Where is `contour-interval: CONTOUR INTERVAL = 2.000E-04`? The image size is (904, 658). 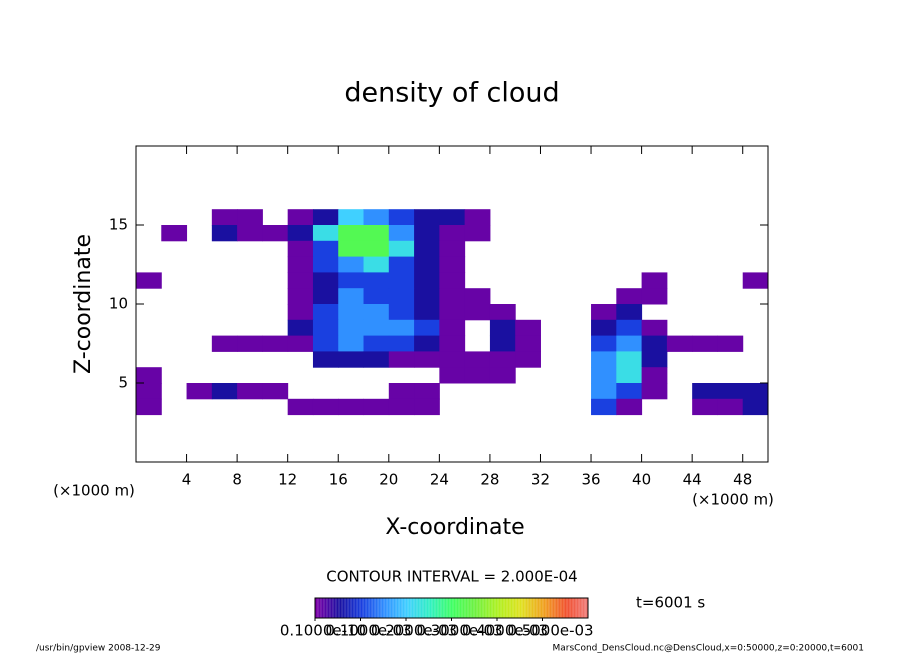 contour-interval: CONTOUR INTERVAL = 2.000E-04 is located at coordinates (451, 577).